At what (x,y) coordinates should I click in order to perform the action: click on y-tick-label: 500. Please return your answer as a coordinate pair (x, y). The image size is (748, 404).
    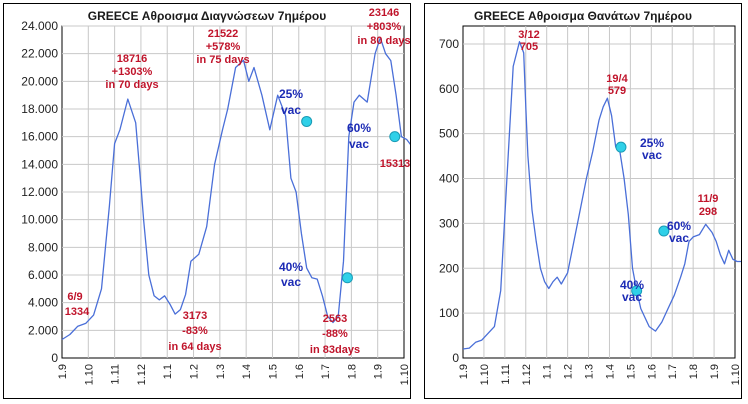
    Looking at the image, I should click on (449, 134).